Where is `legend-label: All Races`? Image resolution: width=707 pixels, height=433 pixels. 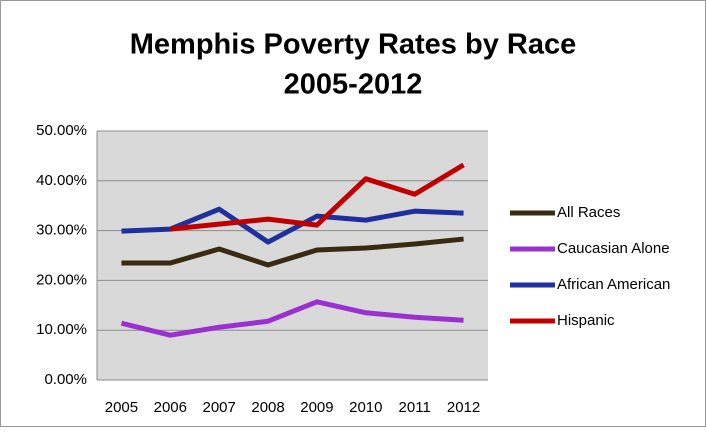 legend-label: All Races is located at coordinates (588, 212).